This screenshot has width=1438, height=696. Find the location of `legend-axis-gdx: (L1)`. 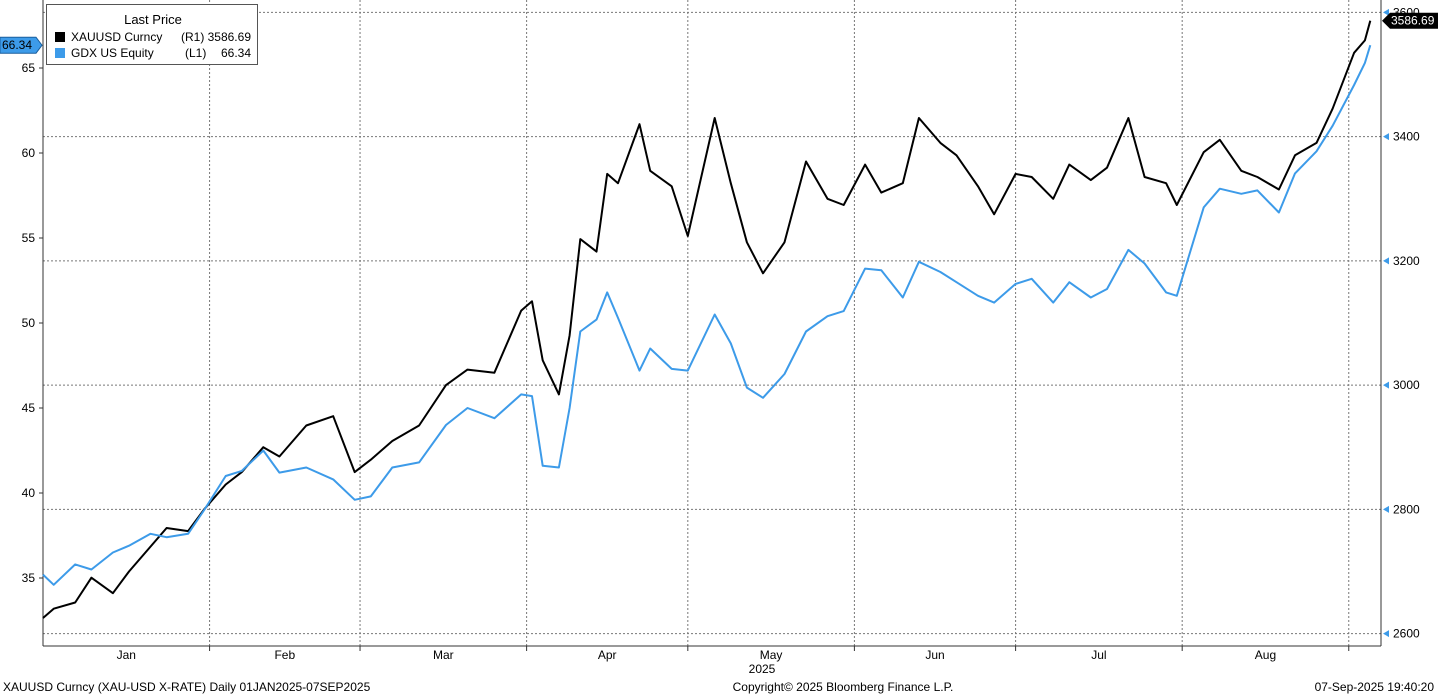

legend-axis-gdx: (L1) is located at coordinates (196, 53).